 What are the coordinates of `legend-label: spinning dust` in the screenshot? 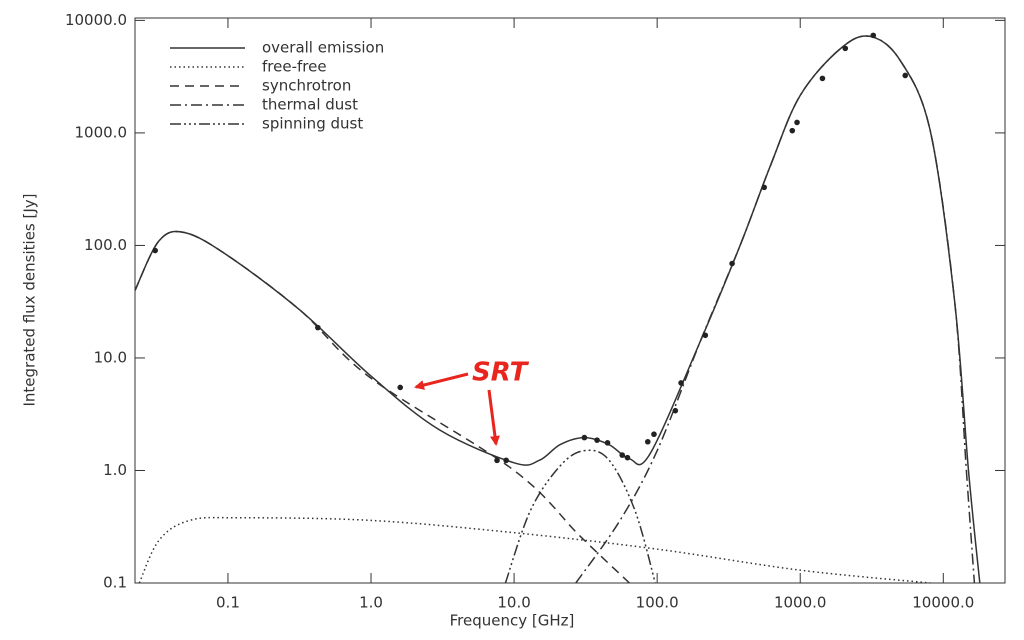 It's located at (312, 124).